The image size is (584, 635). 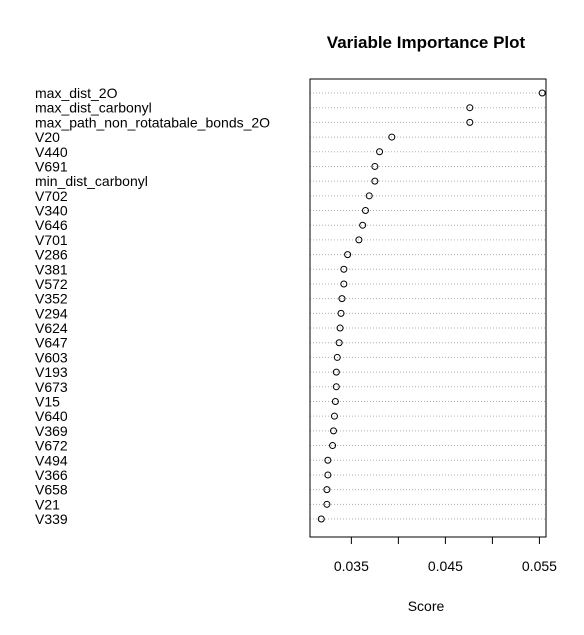 What do you see at coordinates (152, 122) in the screenshot?
I see `variable-label: max_path_non_rotatabale_bonds_2O` at bounding box center [152, 122].